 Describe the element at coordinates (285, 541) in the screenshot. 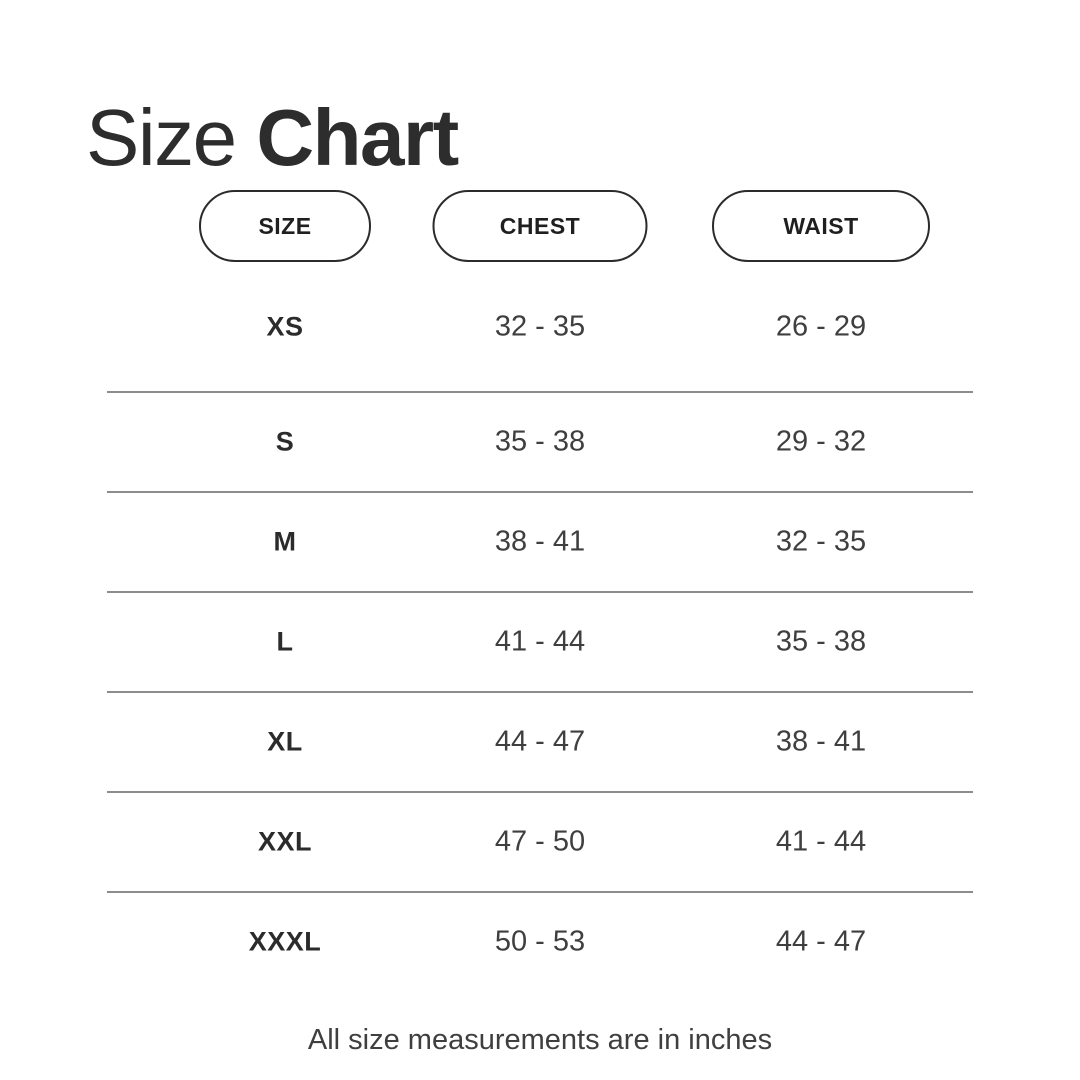

I see `size-cell: M` at that location.